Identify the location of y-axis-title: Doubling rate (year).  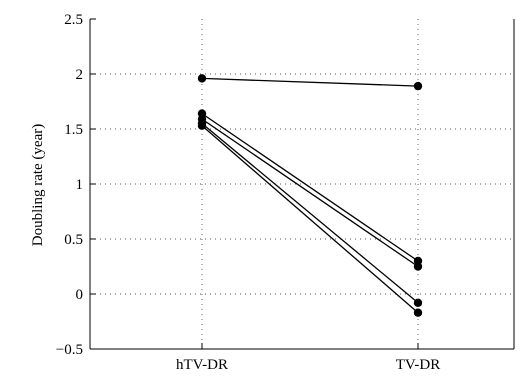
(38, 185).